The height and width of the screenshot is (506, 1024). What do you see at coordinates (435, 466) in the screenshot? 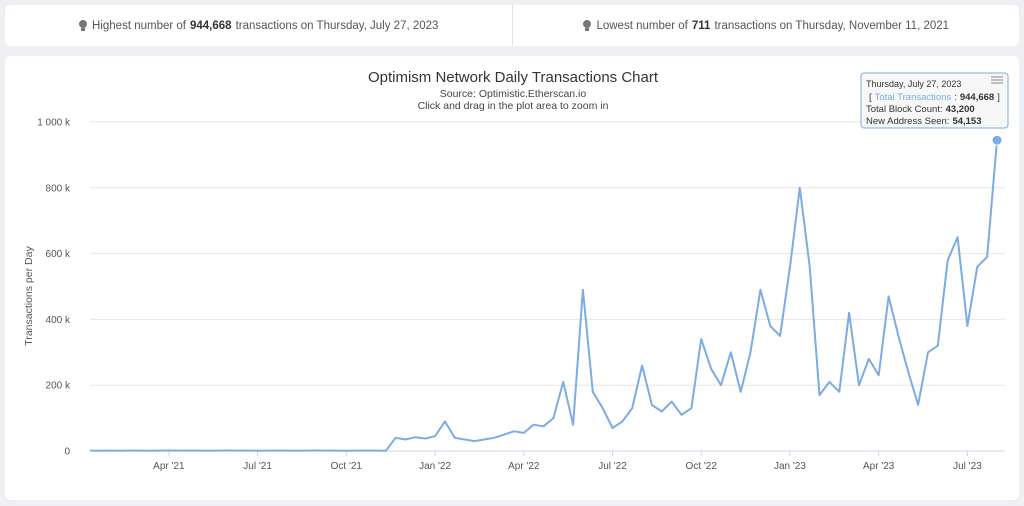
I see `x-tick-label: Jan '22` at bounding box center [435, 466].